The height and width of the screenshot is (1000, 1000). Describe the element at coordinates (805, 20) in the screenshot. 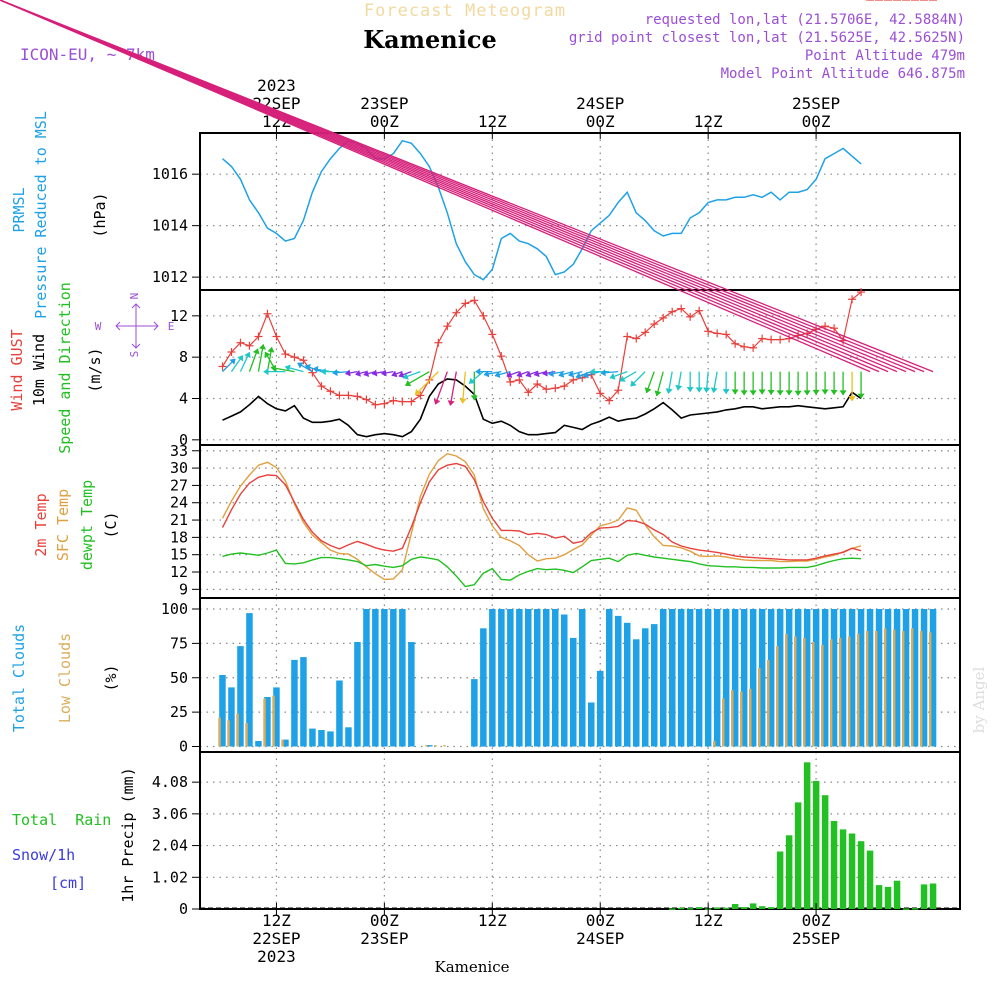

I see `requested-location: requested lon,lat (21.5706E, 42.5884N)` at that location.